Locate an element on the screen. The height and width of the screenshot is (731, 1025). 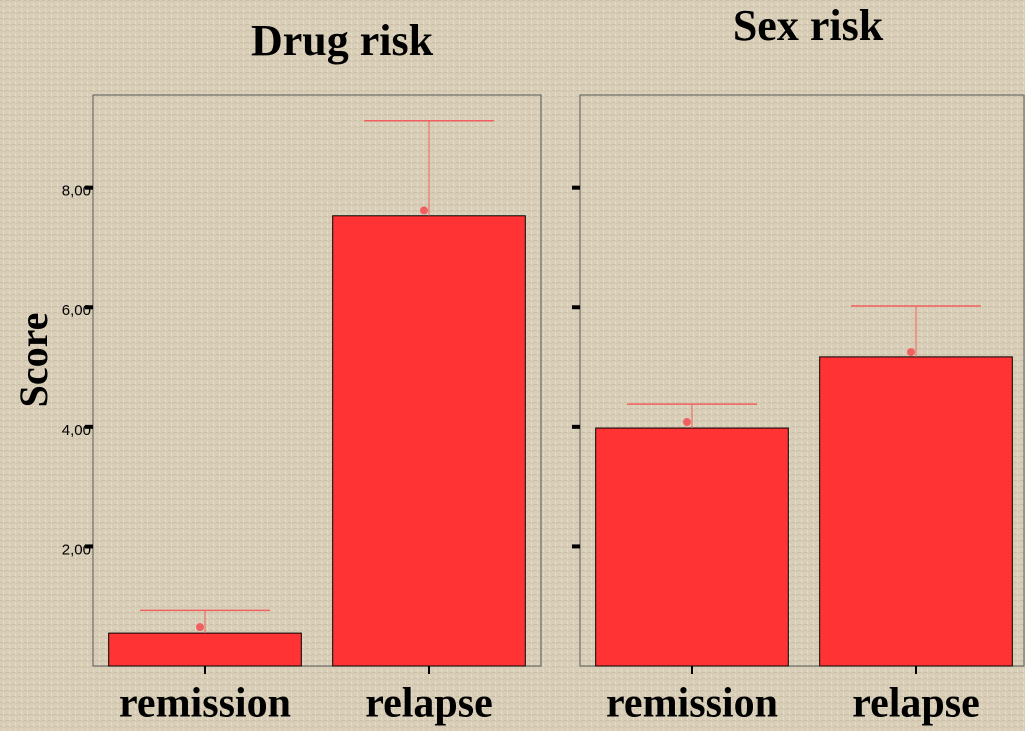
chart-title: Sex risk is located at coordinates (808, 25).